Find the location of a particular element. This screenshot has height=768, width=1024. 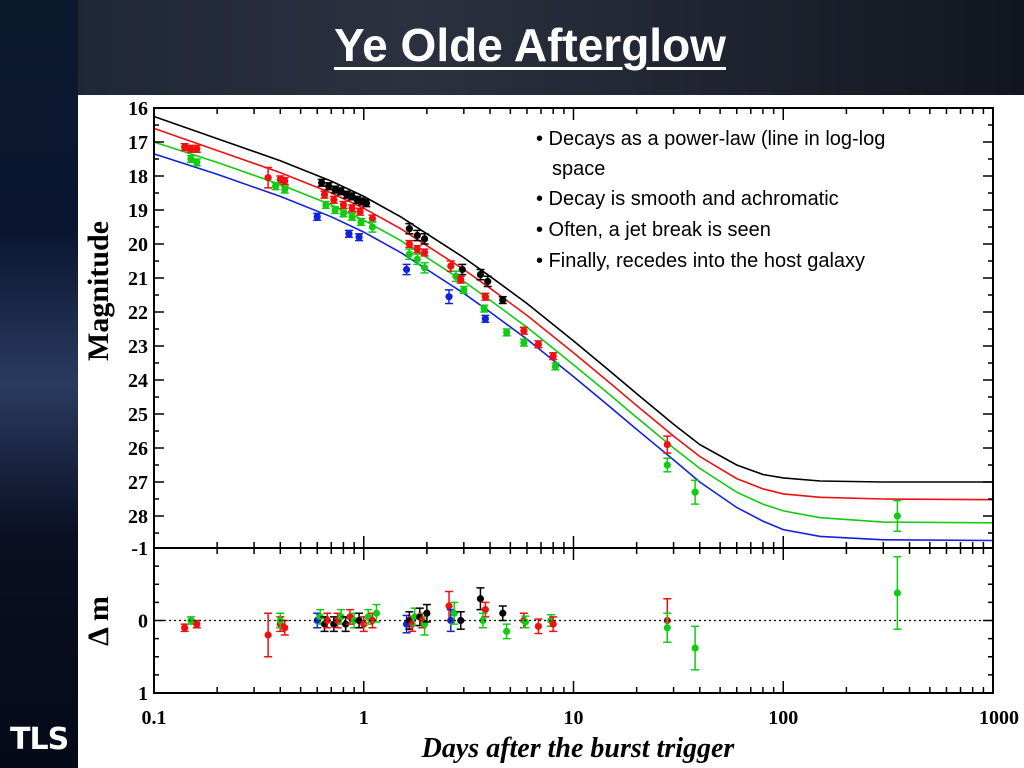

y-tick-label: 19 is located at coordinates (138, 211).